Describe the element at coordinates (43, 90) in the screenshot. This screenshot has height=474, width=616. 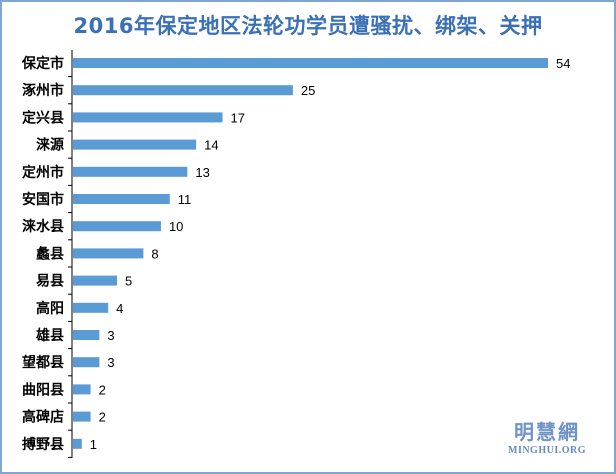
I see `category-label: 涿州市` at that location.